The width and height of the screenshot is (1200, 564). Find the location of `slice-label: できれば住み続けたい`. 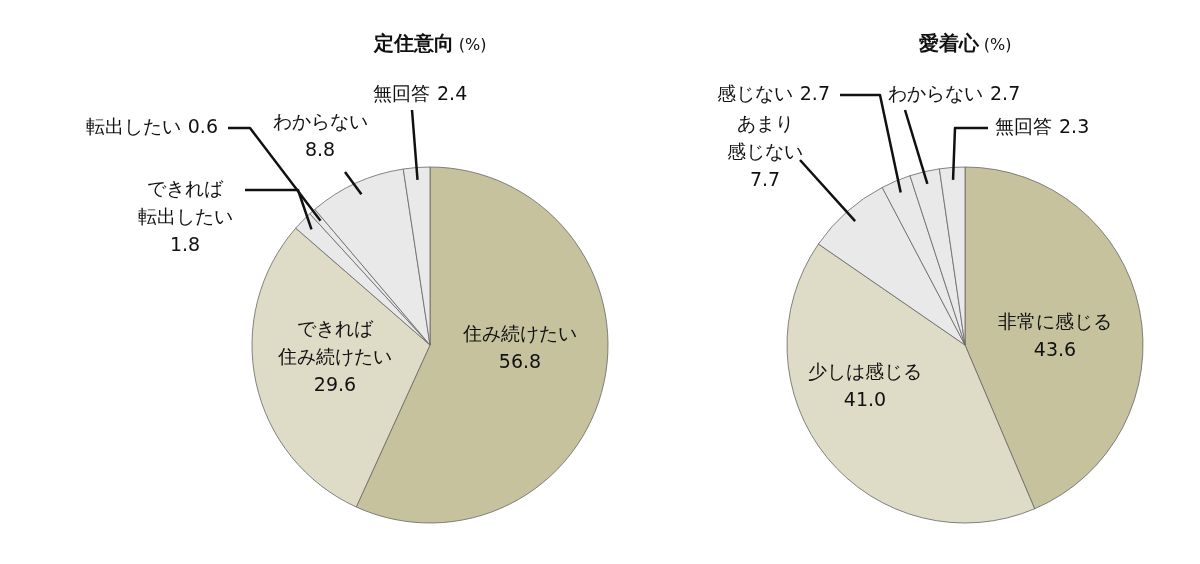

slice-label: できれば住み続けたい is located at coordinates (334, 342).